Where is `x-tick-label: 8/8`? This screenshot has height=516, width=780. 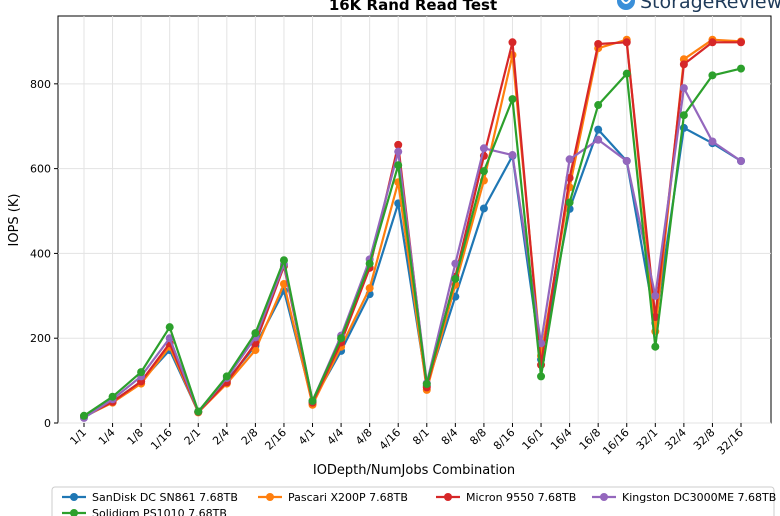 x-tick-label: 8/8 is located at coordinates (478, 437).